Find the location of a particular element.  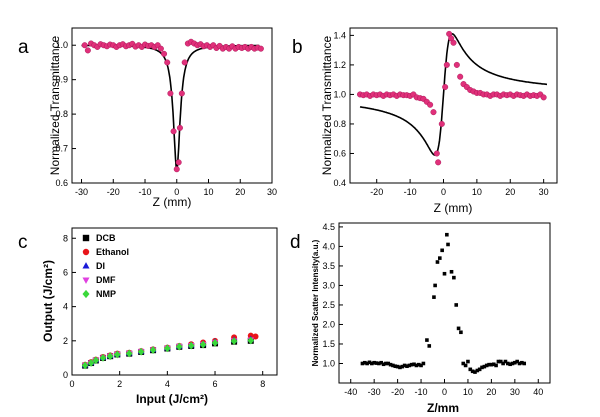

legend-marker-ethanol is located at coordinates (86, 252).